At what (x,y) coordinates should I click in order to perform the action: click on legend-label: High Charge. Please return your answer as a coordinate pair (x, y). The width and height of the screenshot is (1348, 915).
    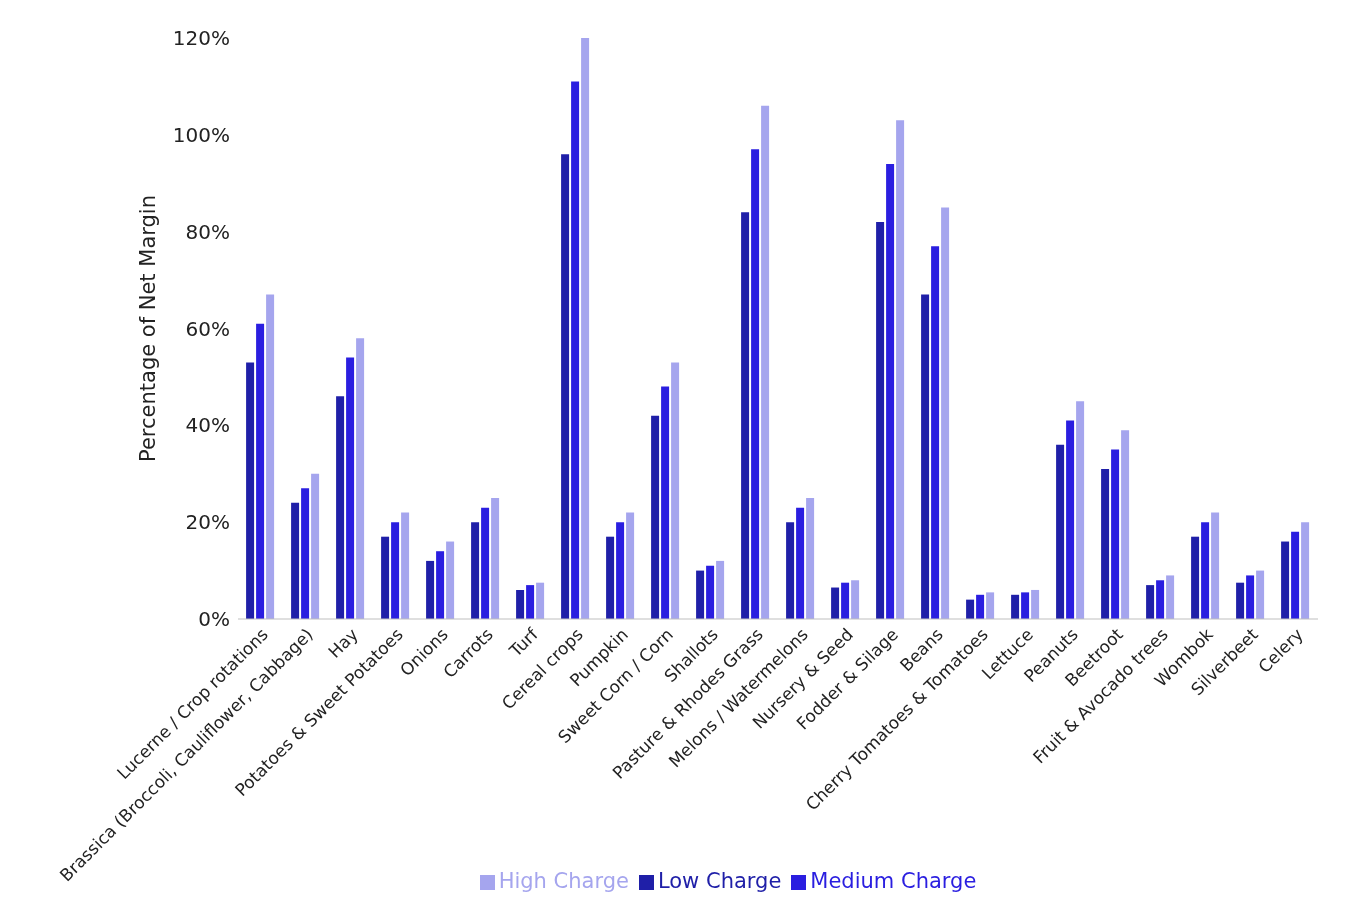
    Looking at the image, I should click on (563, 881).